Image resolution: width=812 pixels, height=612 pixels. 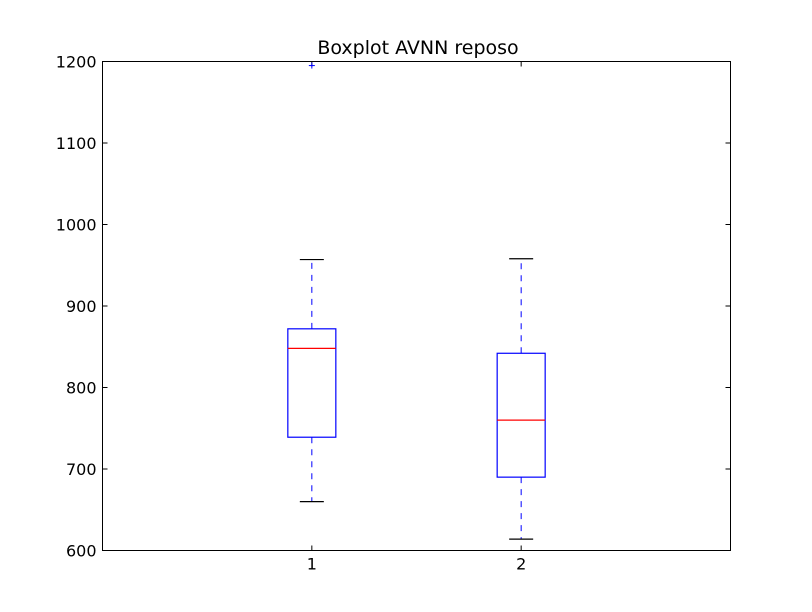 I want to click on y-tick-label: 700, so click(x=81, y=469).